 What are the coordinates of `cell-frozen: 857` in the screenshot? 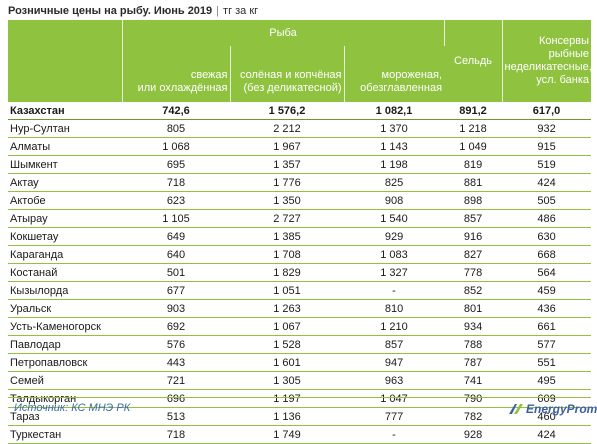 It's located at (394, 344).